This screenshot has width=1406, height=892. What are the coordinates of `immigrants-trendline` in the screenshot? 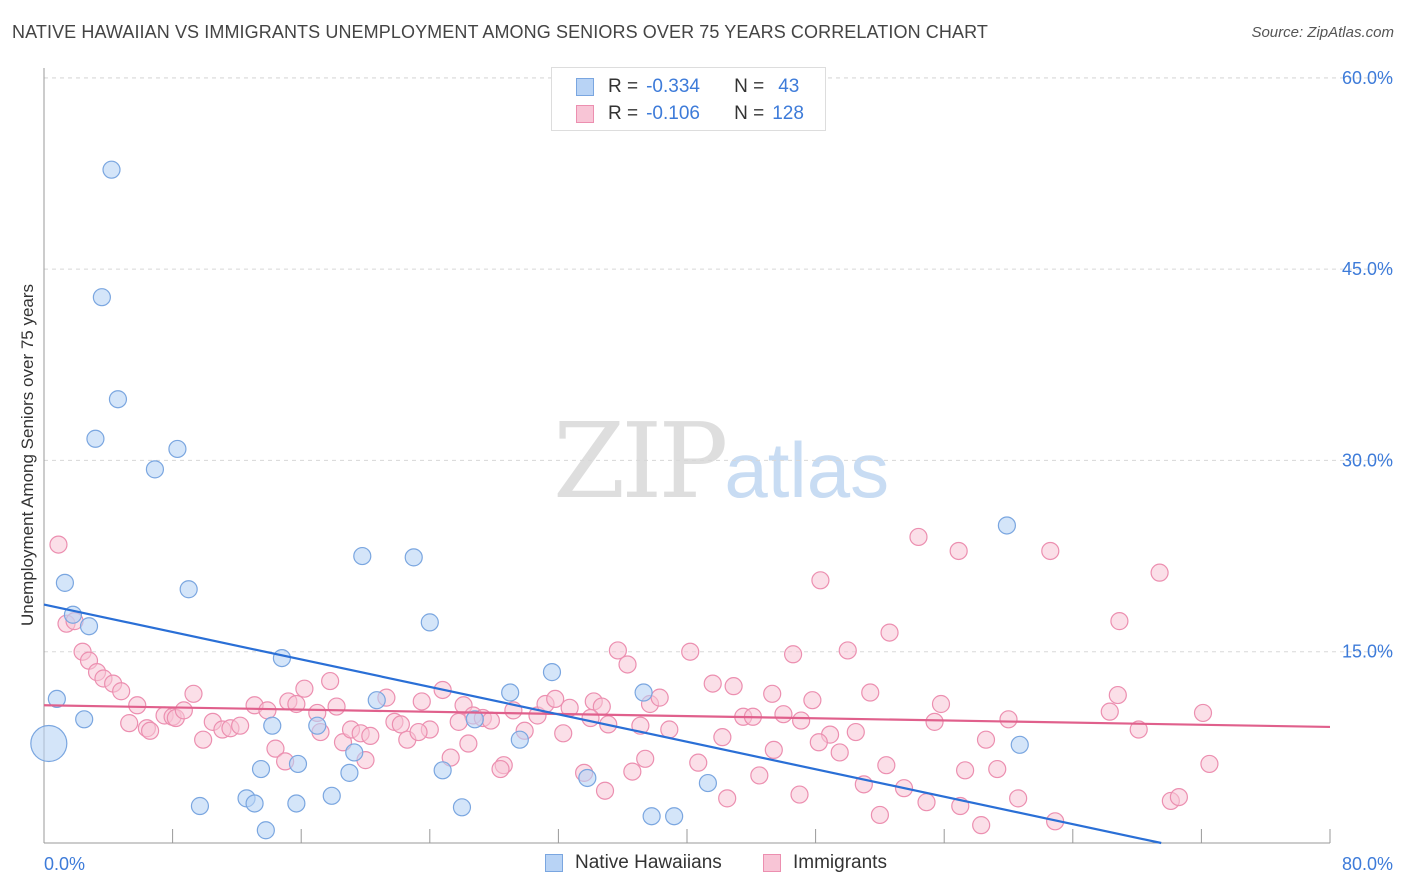 It's located at (687, 716).